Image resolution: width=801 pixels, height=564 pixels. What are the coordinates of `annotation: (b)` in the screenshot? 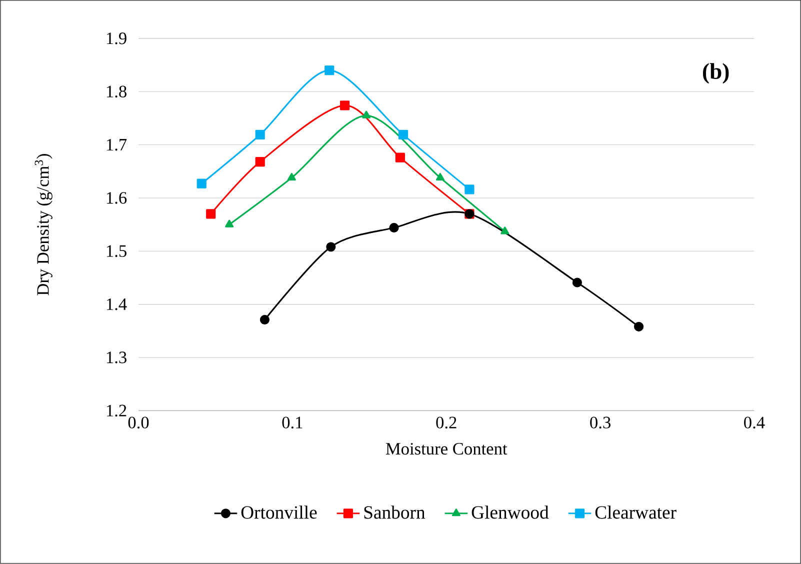 It's located at (715, 73).